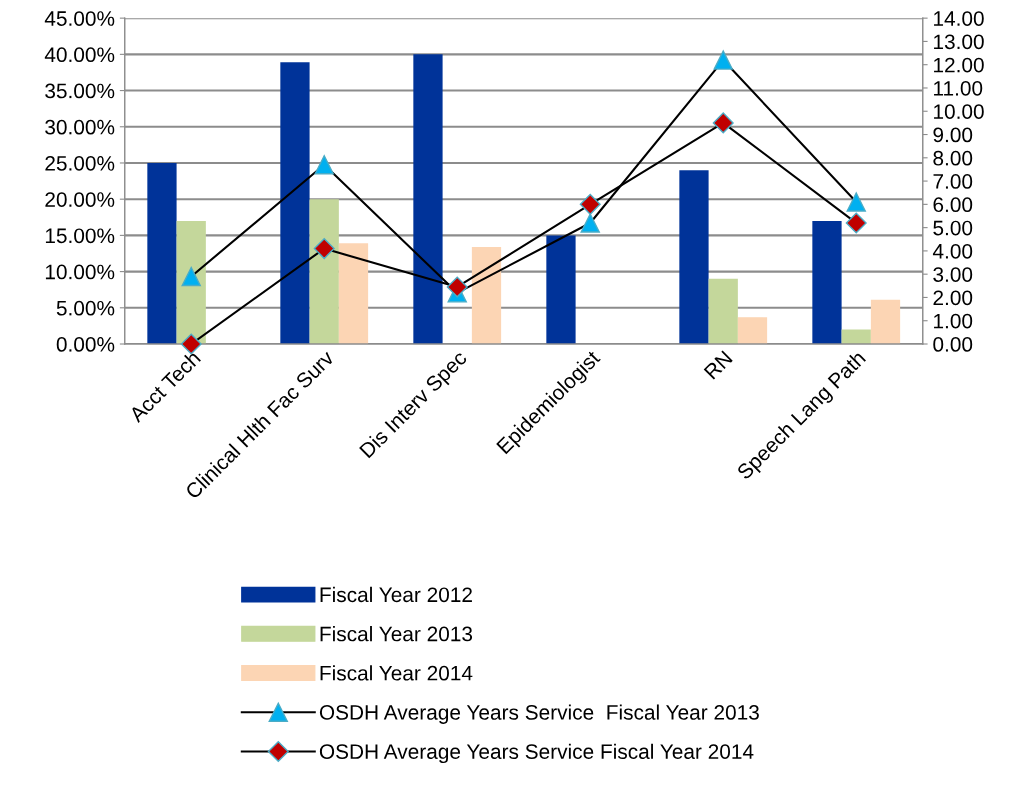 The height and width of the screenshot is (789, 1014). What do you see at coordinates (80, 163) in the screenshot?
I see `y-tick-label: 25.00%` at bounding box center [80, 163].